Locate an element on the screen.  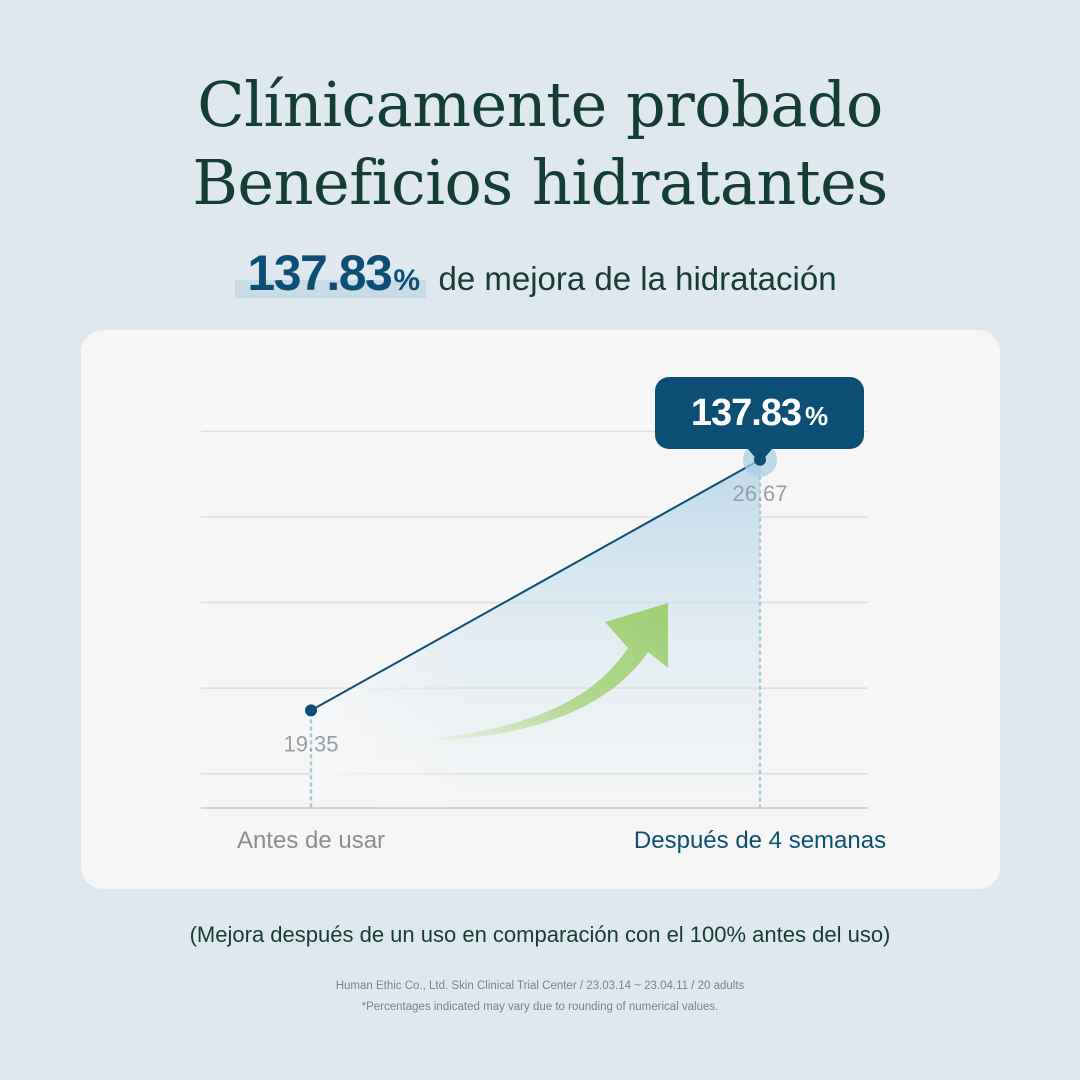
title-line-2: Beneficios hidratantes is located at coordinates (540, 182).